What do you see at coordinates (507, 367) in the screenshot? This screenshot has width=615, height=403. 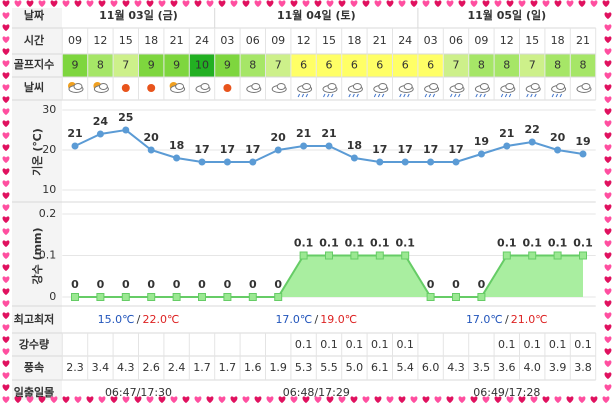 I see `wind-speed: 3.6` at bounding box center [507, 367].